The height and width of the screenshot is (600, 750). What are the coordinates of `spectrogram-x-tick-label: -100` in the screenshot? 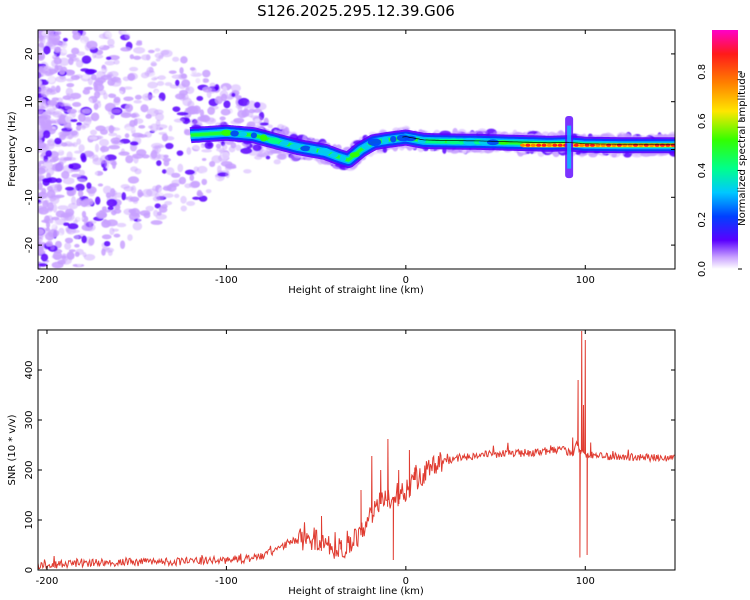 It's located at (226, 280).